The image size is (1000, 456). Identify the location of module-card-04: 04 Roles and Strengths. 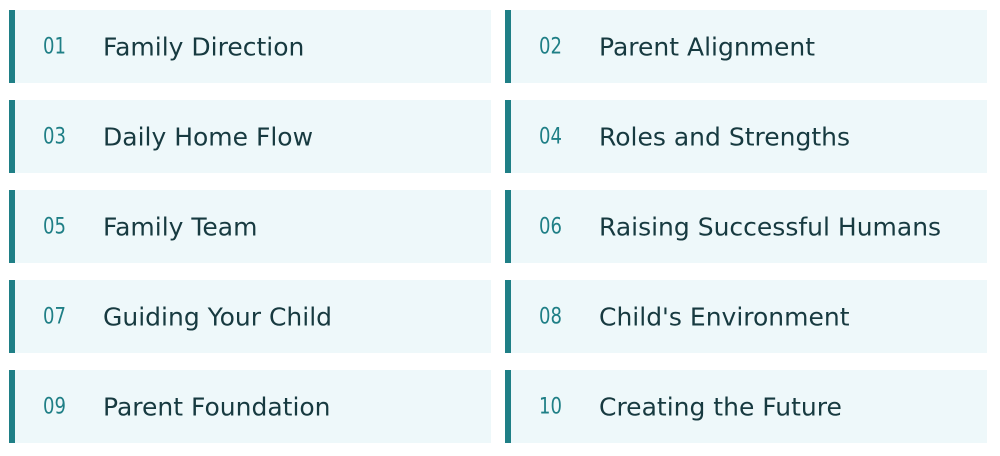
(746, 136).